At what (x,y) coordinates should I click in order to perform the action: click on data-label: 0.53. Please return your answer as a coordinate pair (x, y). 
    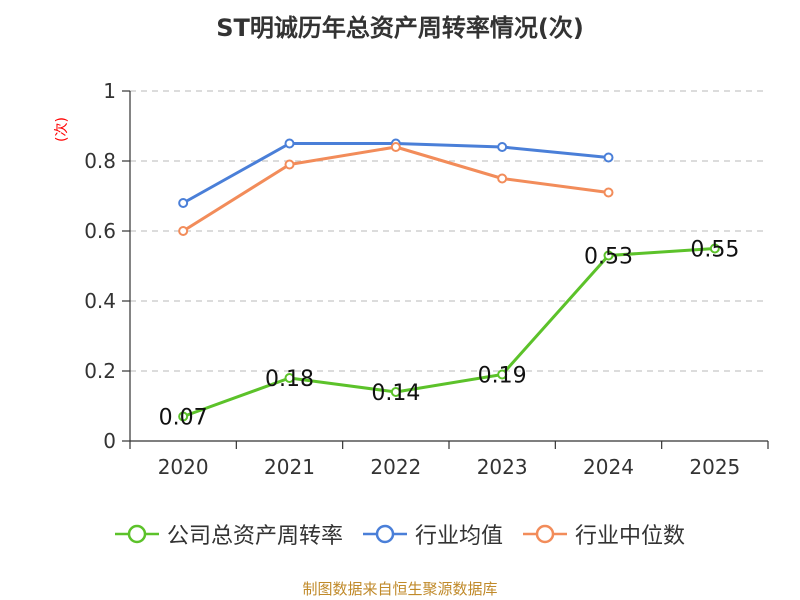
    Looking at the image, I should click on (608, 257).